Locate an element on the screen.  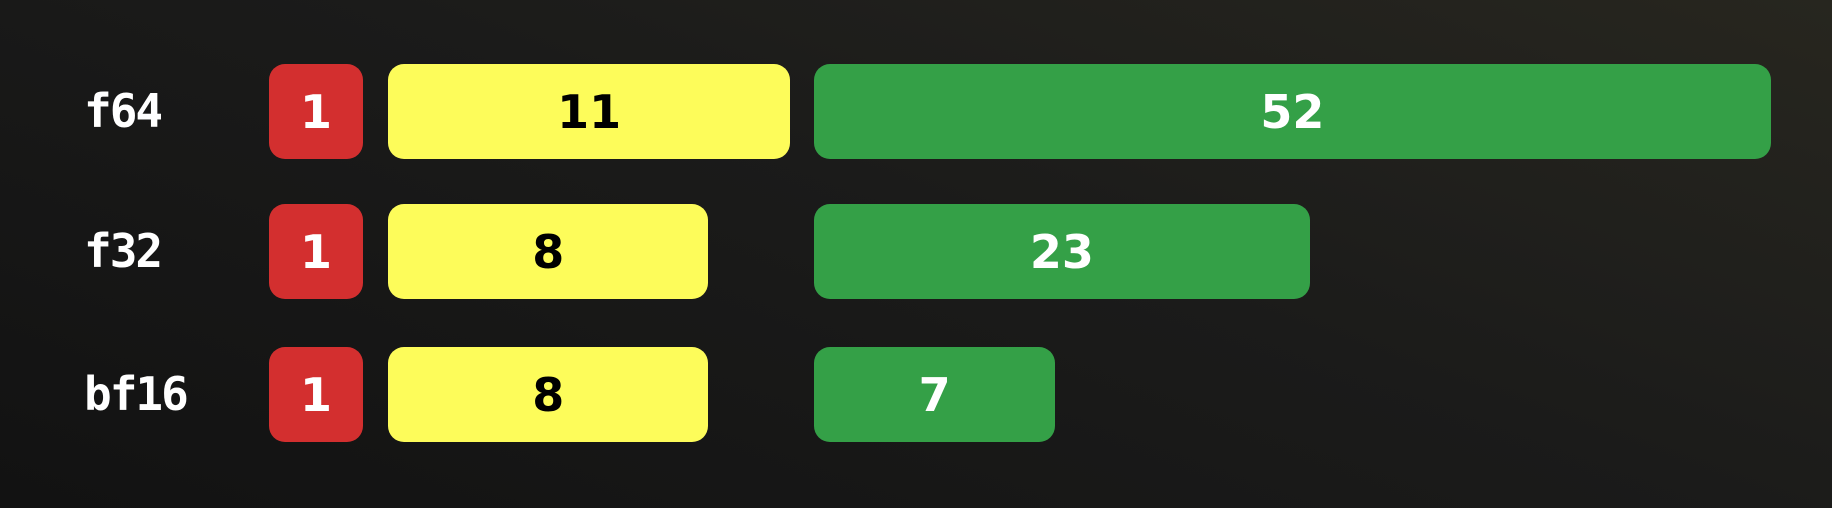
category-label: f64 is located at coordinates (123, 111).